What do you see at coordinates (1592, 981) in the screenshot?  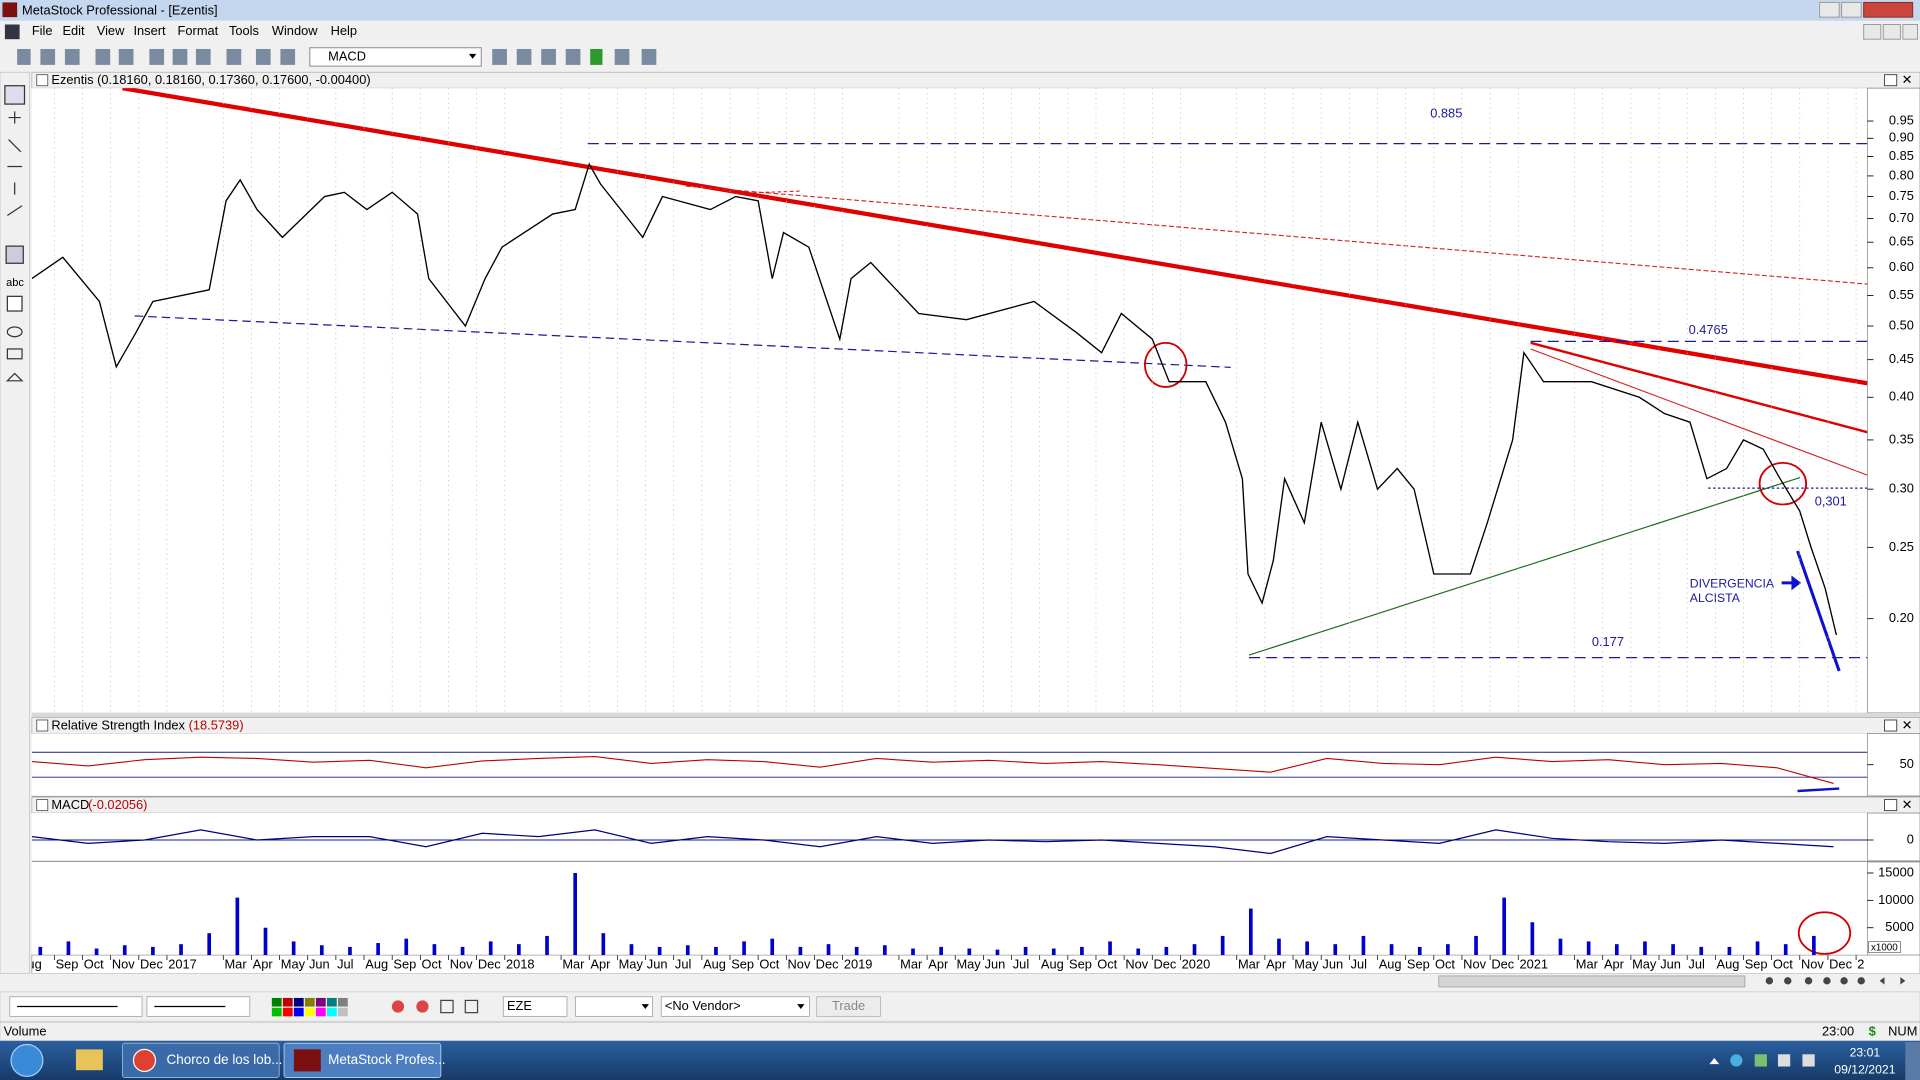 I see `scroll-thumb` at bounding box center [1592, 981].